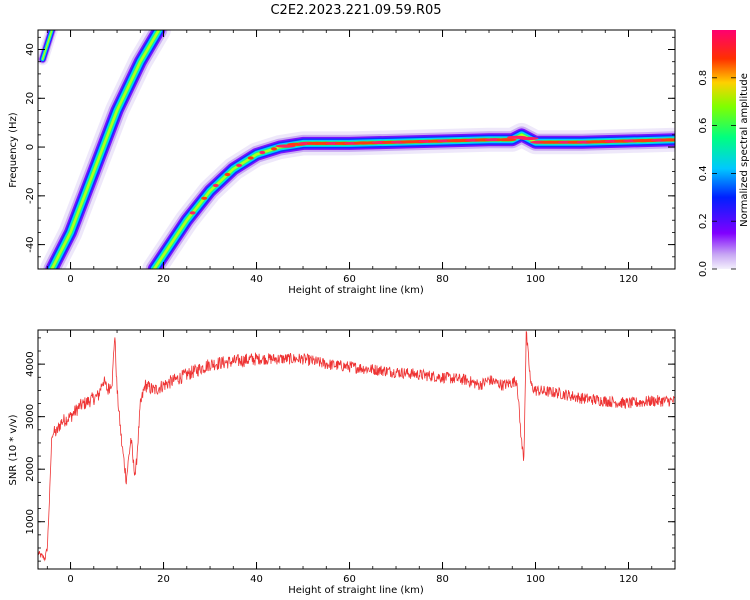 The image size is (750, 600). What do you see at coordinates (30, 363) in the screenshot?
I see `snr-y-tick-label: 4000` at bounding box center [30, 363].